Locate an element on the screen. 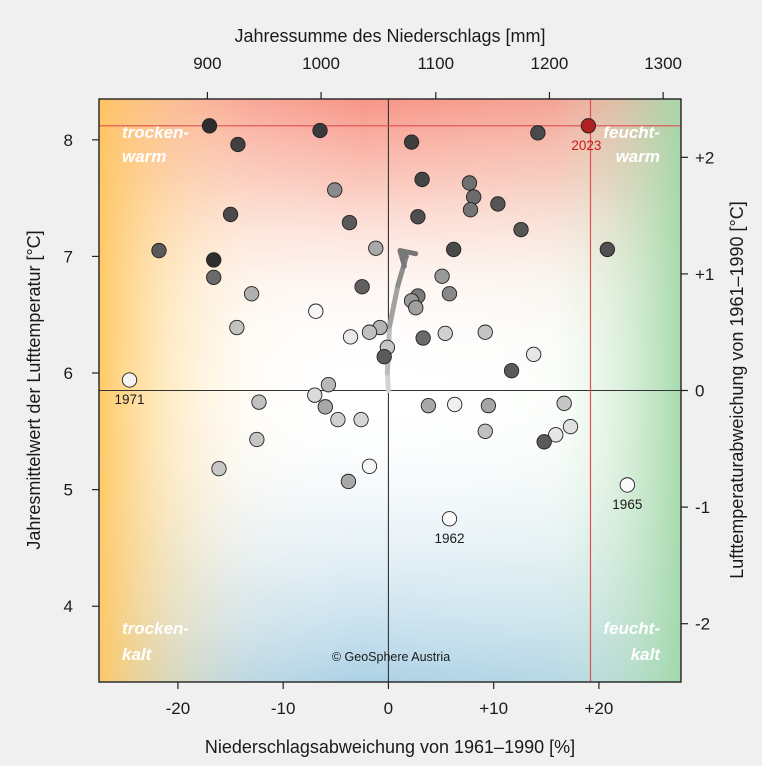 This screenshot has width=762, height=766. y-axis-right: -2 -1 0 +1 +2 is located at coordinates (697, 391).